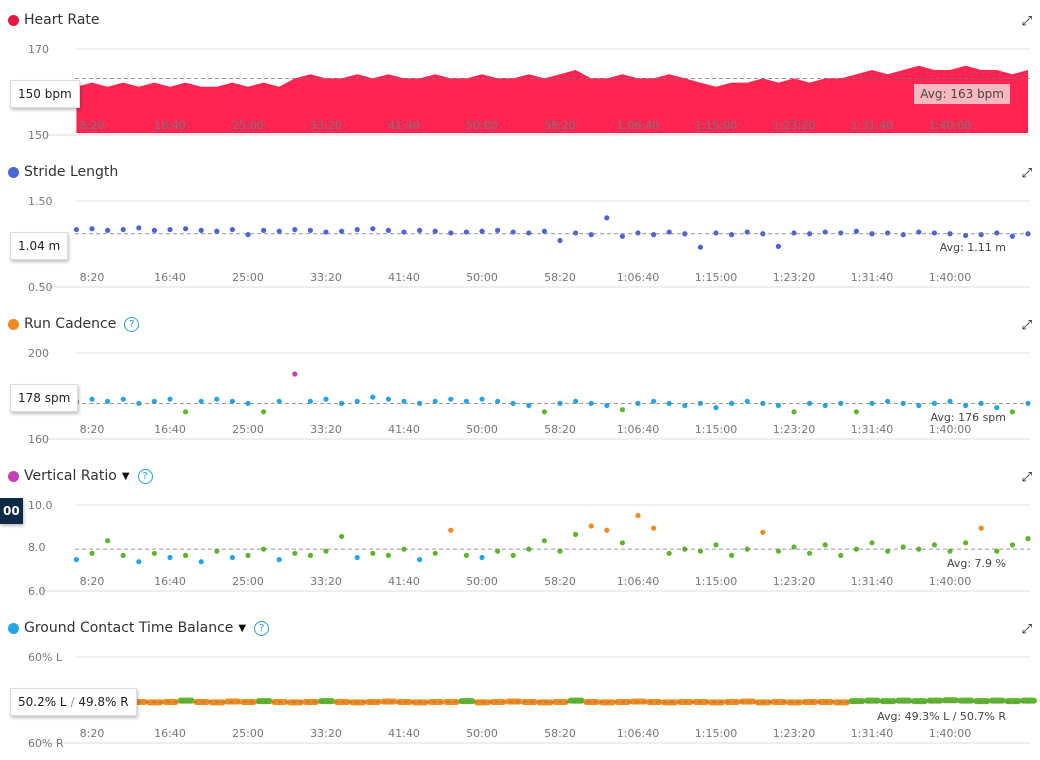 This screenshot has height=760, width=1040. Describe the element at coordinates (38, 135) in the screenshot. I see `y-tick-label: 150` at that location.